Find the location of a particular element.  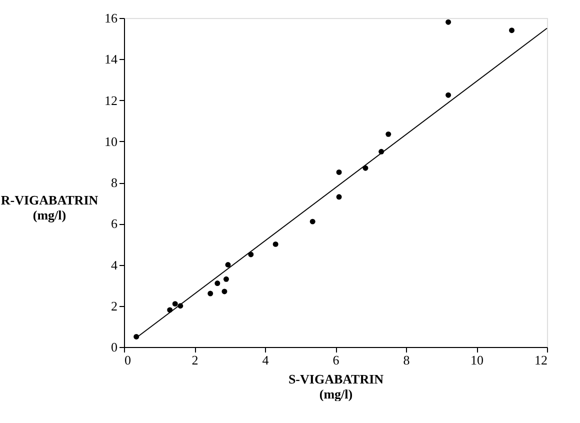

y-tick-label: 16 is located at coordinates (111, 18).